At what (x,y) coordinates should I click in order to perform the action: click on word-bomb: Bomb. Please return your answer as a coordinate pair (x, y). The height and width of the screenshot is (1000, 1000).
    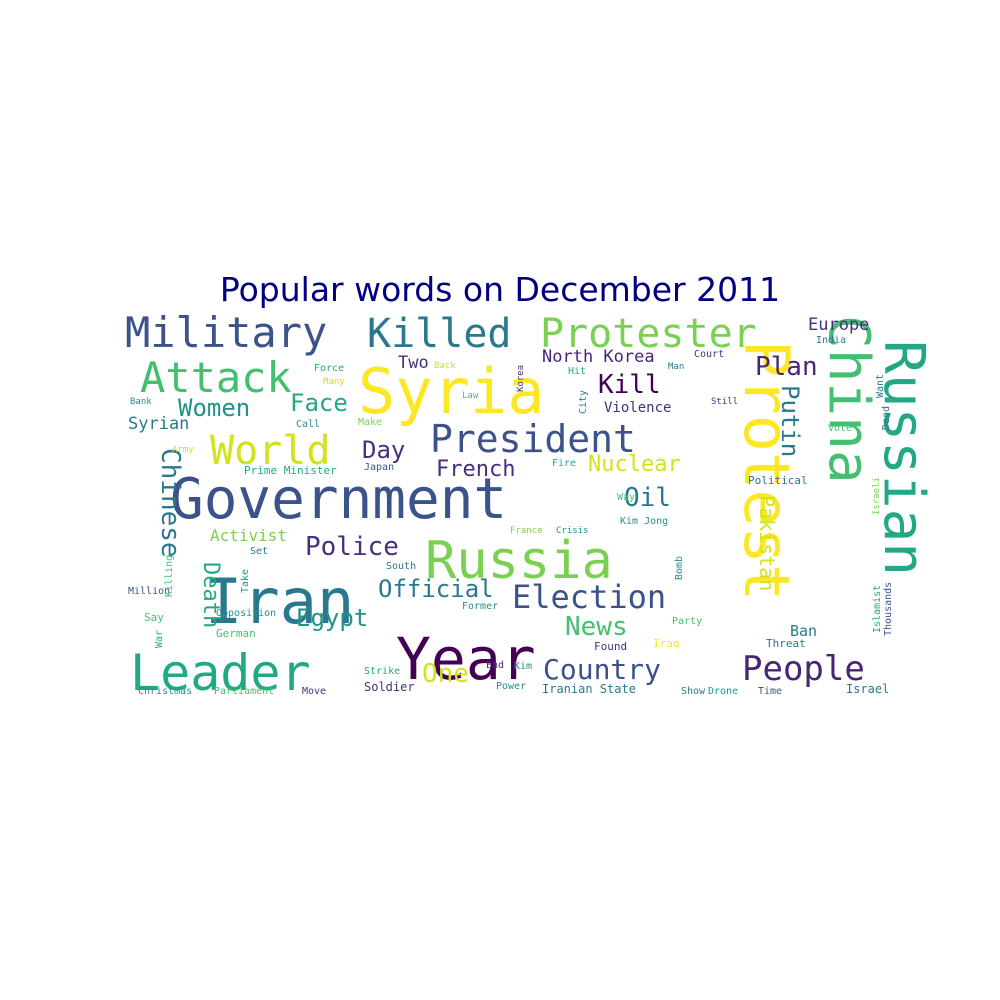
    Looking at the image, I should click on (679, 568).